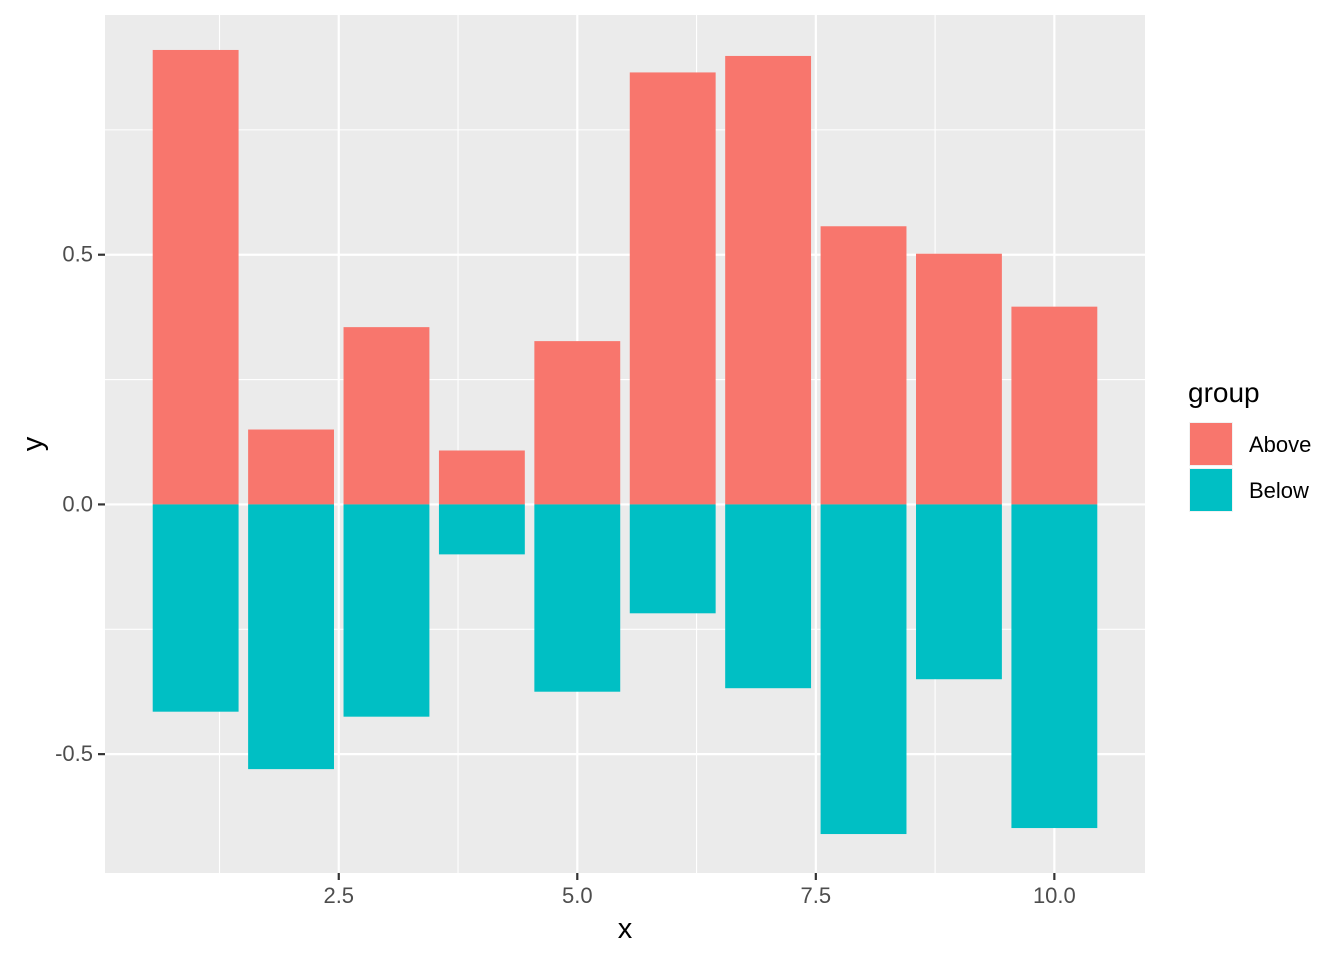 The image size is (1344, 965). Describe the element at coordinates (1224, 392) in the screenshot. I see `legend-title: group` at that location.